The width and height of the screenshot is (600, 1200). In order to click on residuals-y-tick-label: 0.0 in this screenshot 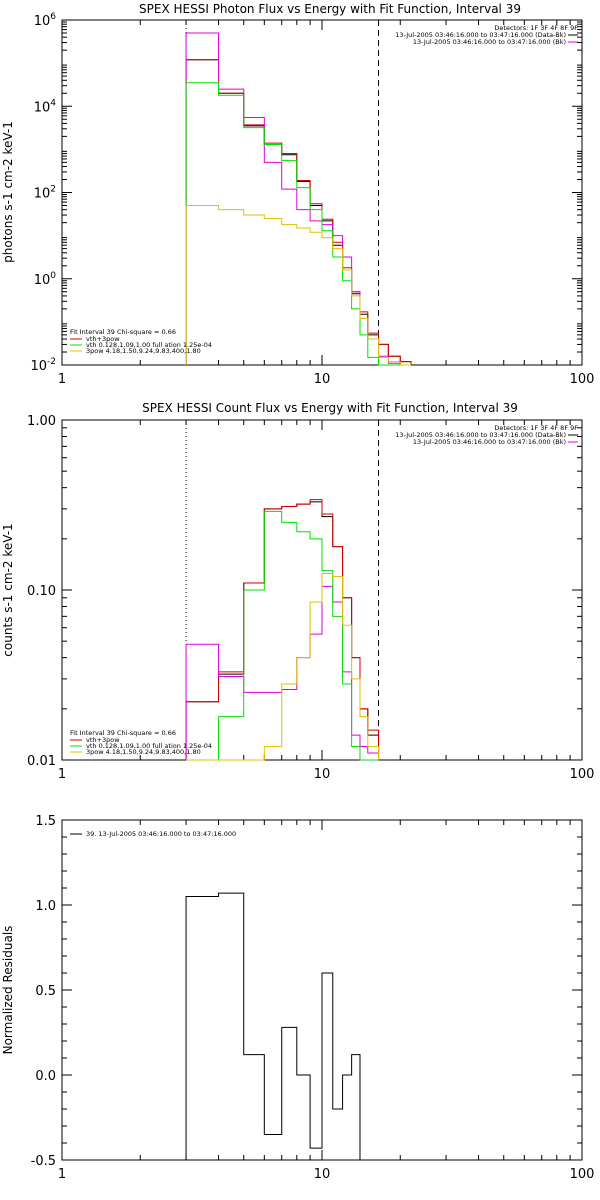, I will do `click(45, 1076)`.